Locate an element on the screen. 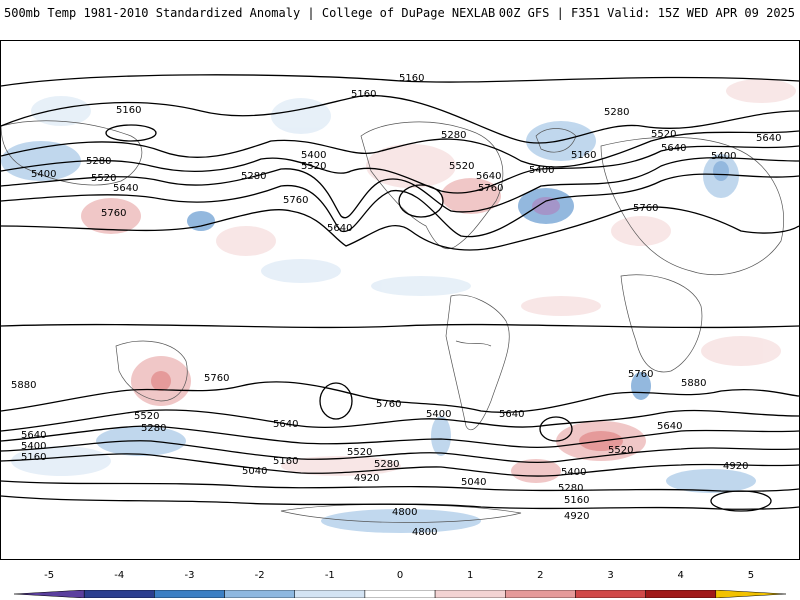  colorbar-tick-label: -5 is located at coordinates (49, 575).